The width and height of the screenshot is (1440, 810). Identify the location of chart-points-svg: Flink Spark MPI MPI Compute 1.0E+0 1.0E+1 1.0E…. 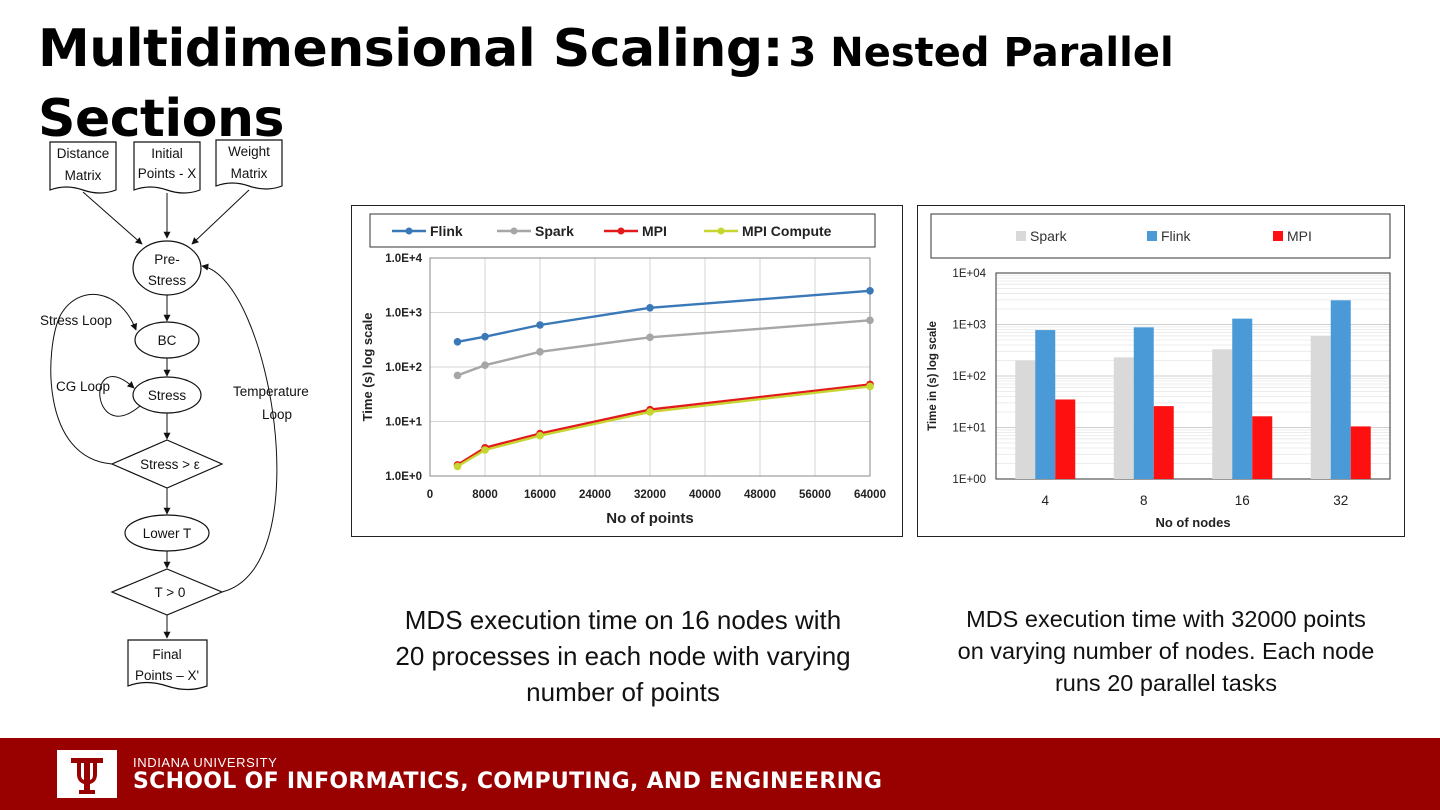
(623, 370).